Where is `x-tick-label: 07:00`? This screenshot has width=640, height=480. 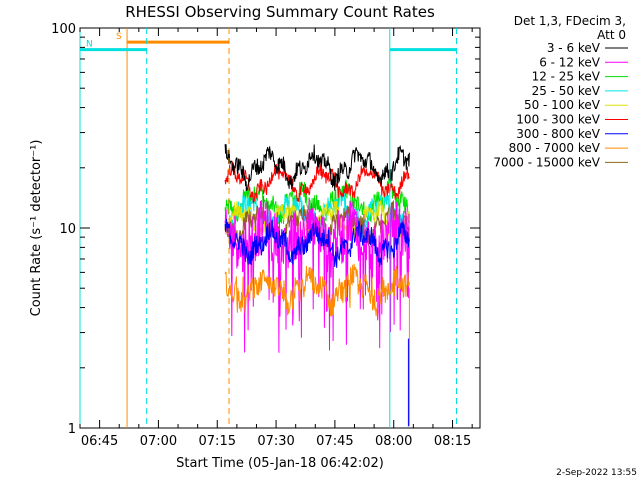 x-tick-label: 07:00 is located at coordinates (158, 441).